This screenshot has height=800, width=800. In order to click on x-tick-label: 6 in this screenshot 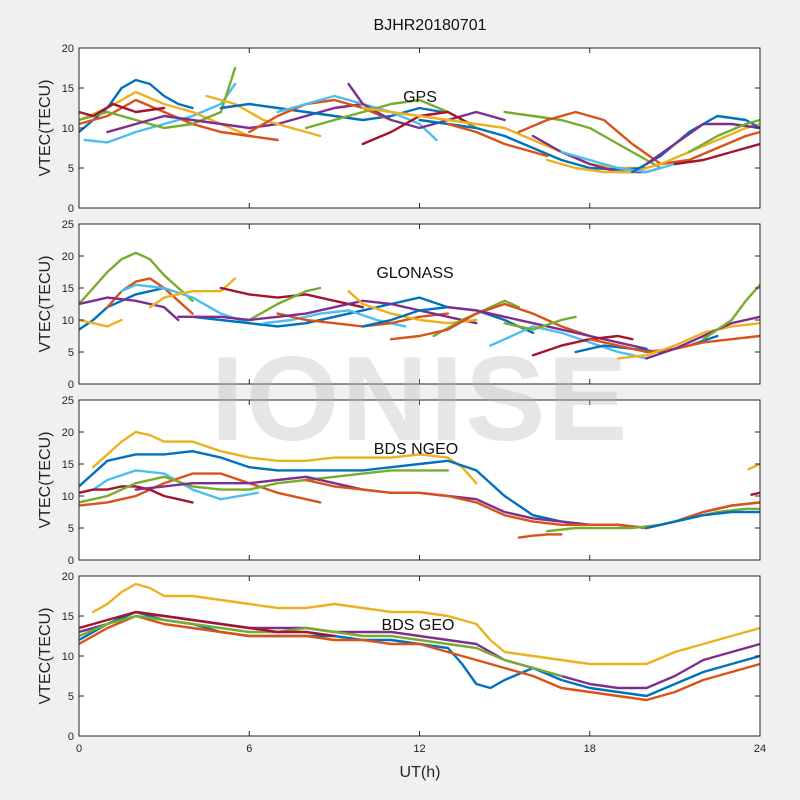, I will do `click(249, 749)`.